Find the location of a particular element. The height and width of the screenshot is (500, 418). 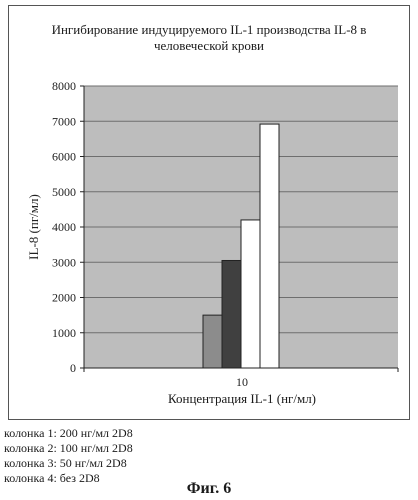

y-tick-label: 0 is located at coordinates (73, 368).